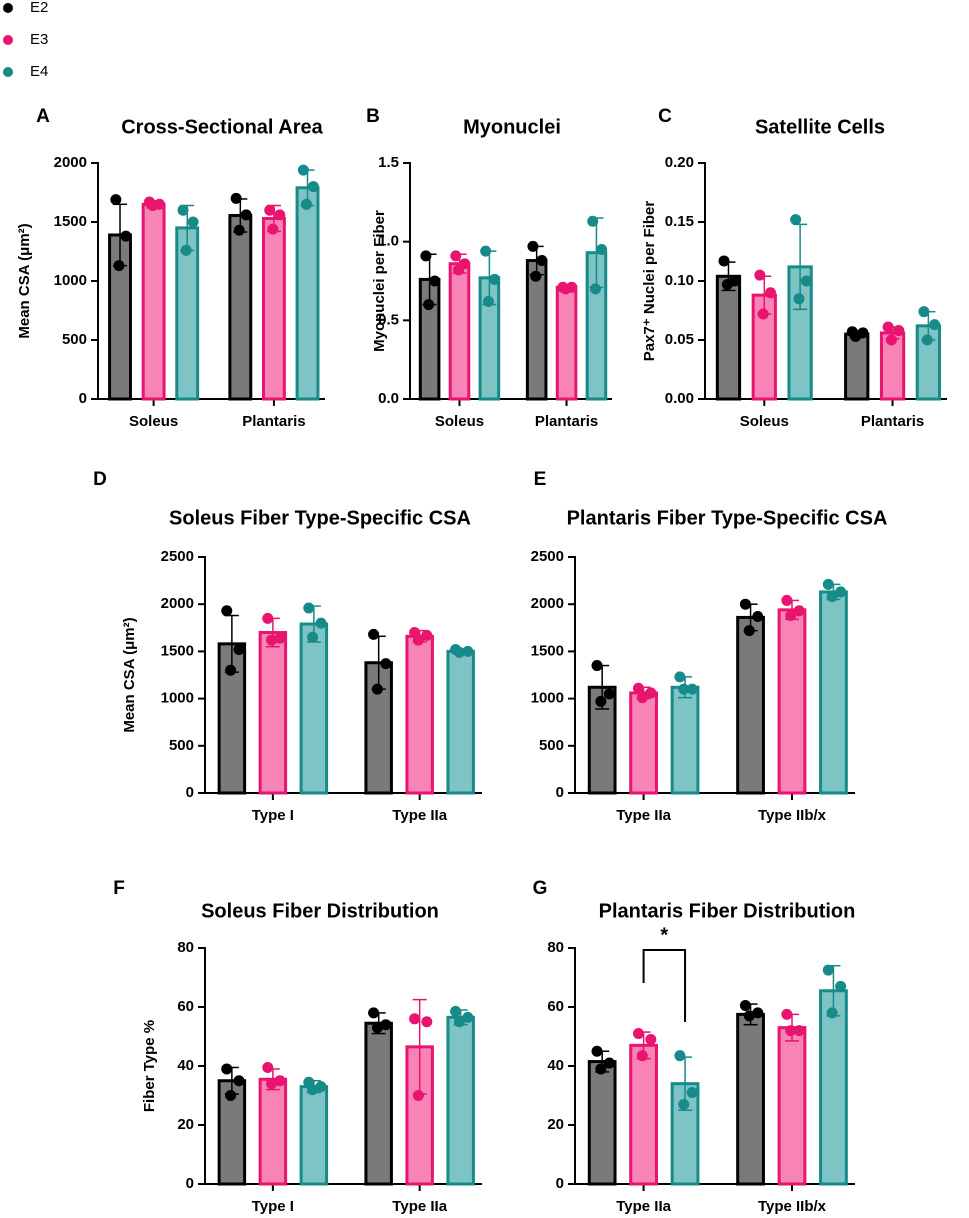 The width and height of the screenshot is (969, 1218). Describe the element at coordinates (320, 518) in the screenshot. I see `chart-title: Soleus Fiber Type-Specific CSA` at that location.